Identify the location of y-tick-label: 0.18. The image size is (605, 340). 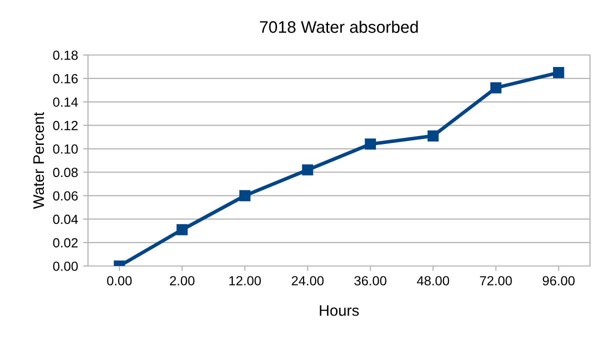
(65, 55).